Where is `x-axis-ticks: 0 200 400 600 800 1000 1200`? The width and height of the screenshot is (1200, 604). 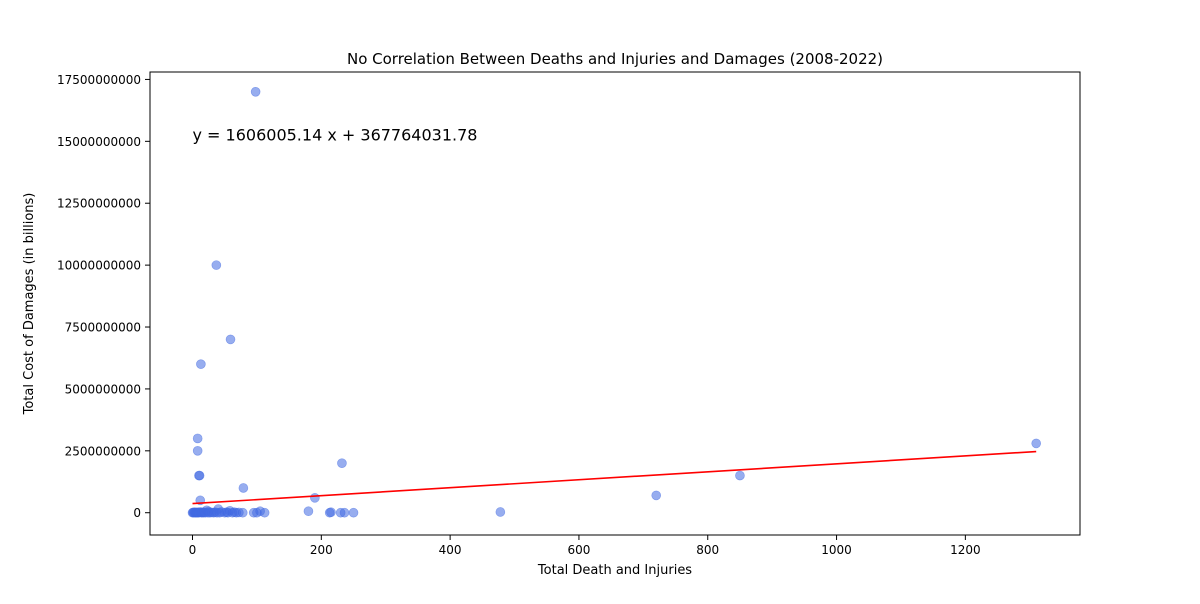
x-axis-ticks: 0 200 400 600 800 1000 1200 is located at coordinates (585, 546).